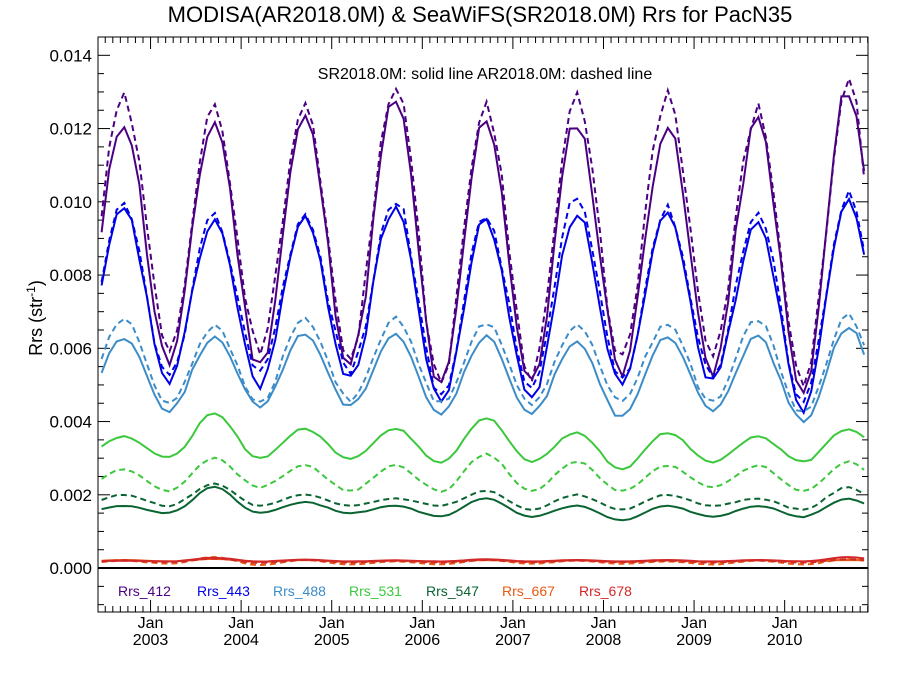 The width and height of the screenshot is (900, 675). I want to click on y-tick-label: 0.012, so click(70, 129).